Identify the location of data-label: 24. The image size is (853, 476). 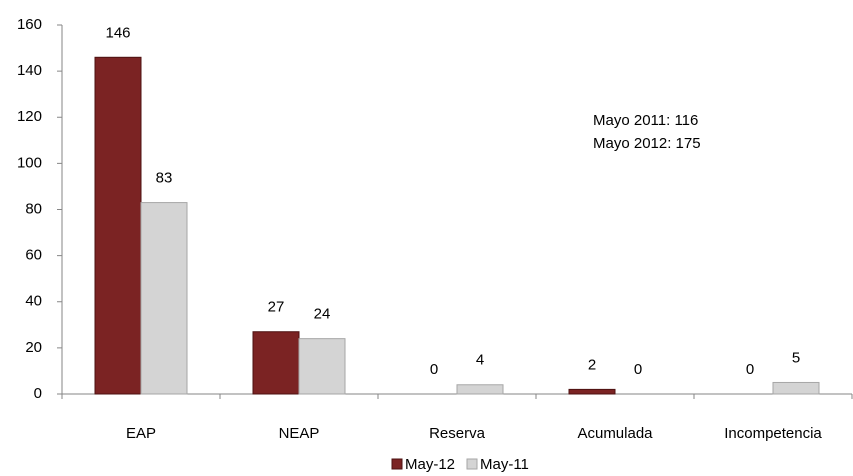
(322, 314).